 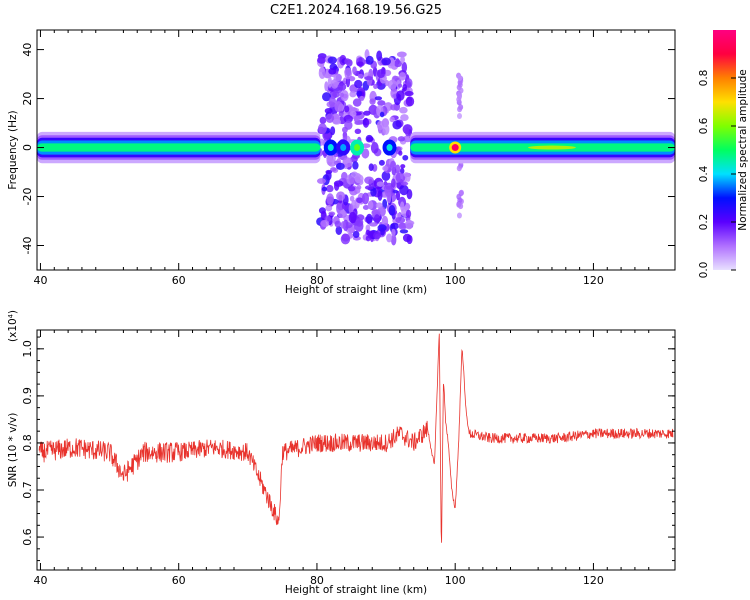 What do you see at coordinates (27, 349) in the screenshot?
I see `y-tick-label: 1.0` at bounding box center [27, 349].